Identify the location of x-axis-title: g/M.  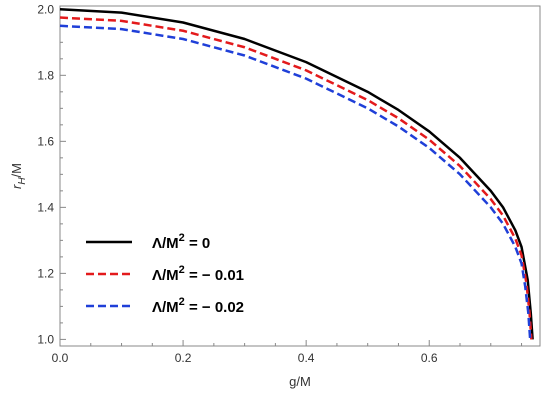
(300, 381).